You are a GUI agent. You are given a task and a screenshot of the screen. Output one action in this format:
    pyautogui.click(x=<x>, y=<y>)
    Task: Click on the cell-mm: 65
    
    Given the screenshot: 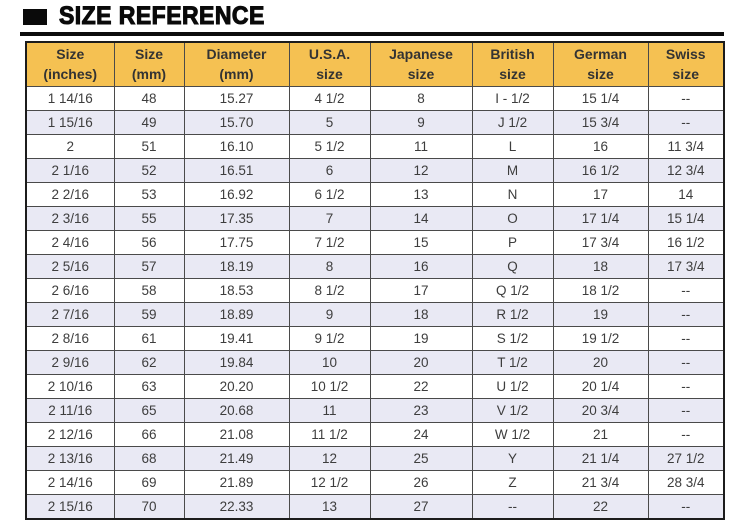 What is the action you would take?
    pyautogui.click(x=149, y=411)
    